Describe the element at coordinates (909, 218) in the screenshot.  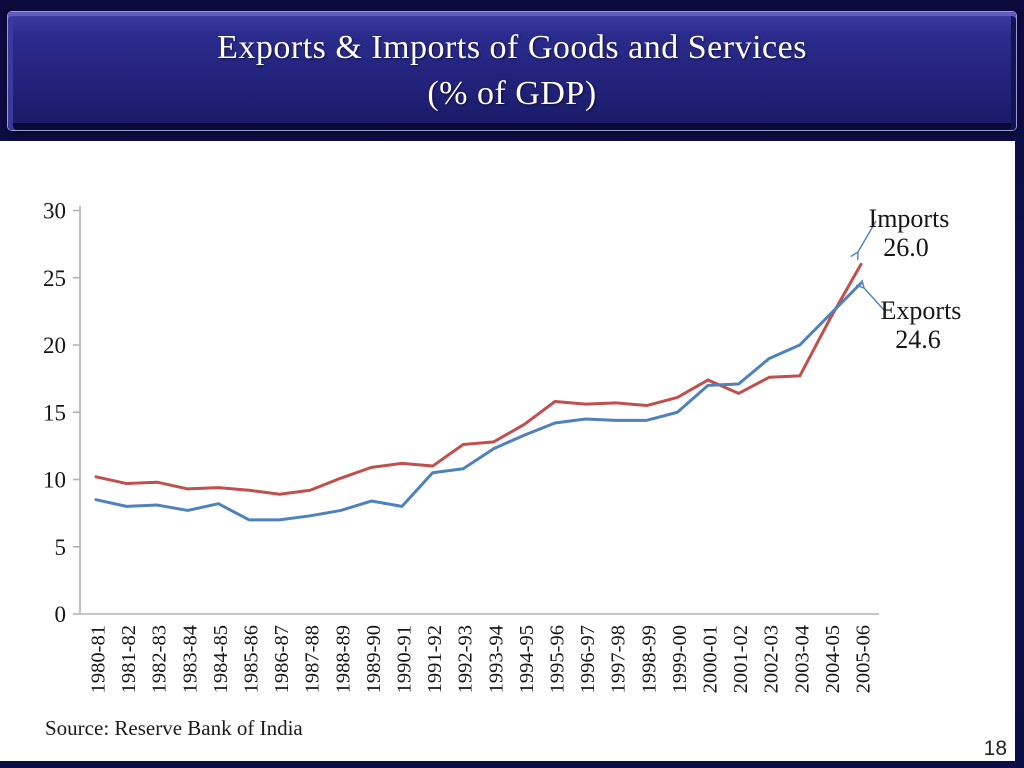
I see `imports-annotation-label: Imports` at that location.